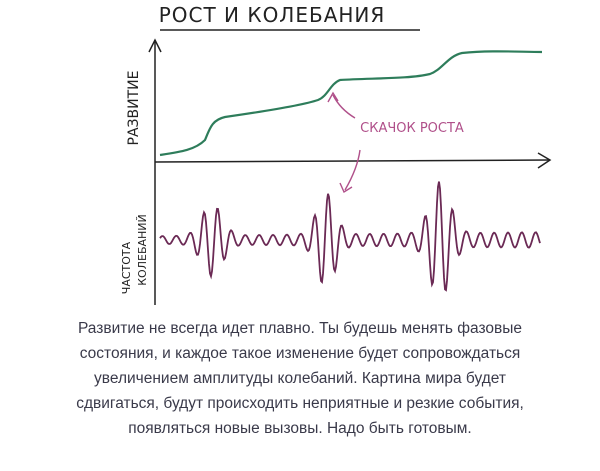 The image size is (600, 471). What do you see at coordinates (272, 15) in the screenshot?
I see `title: РОСТ И КОЛЕБАНИЯ` at bounding box center [272, 15].